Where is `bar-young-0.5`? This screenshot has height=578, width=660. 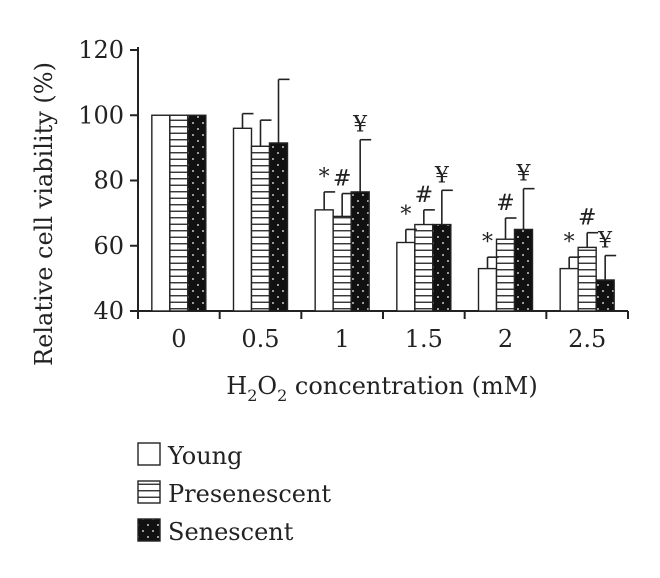
bar-young-0.5 is located at coordinates (242, 219).